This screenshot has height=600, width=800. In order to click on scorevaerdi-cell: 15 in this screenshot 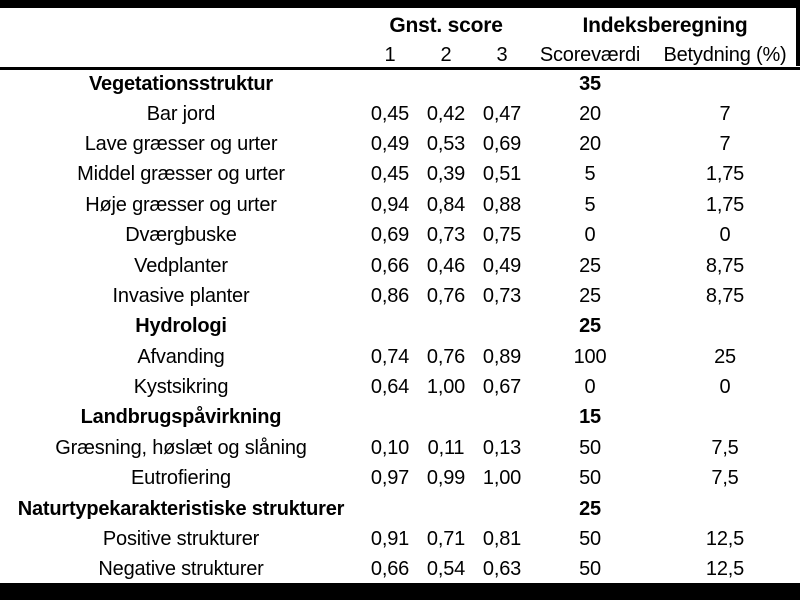, I will do `click(590, 417)`.